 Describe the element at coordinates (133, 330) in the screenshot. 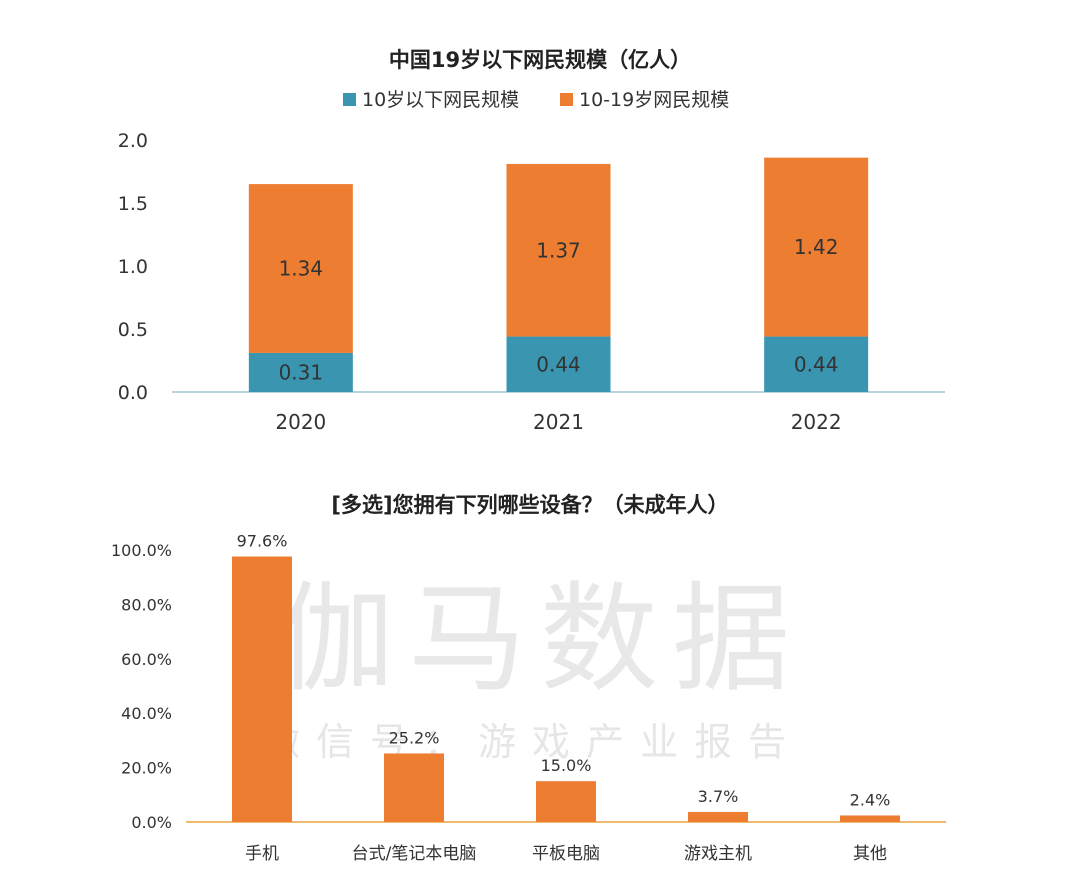

I see `y-tick-label: 0.5` at that location.